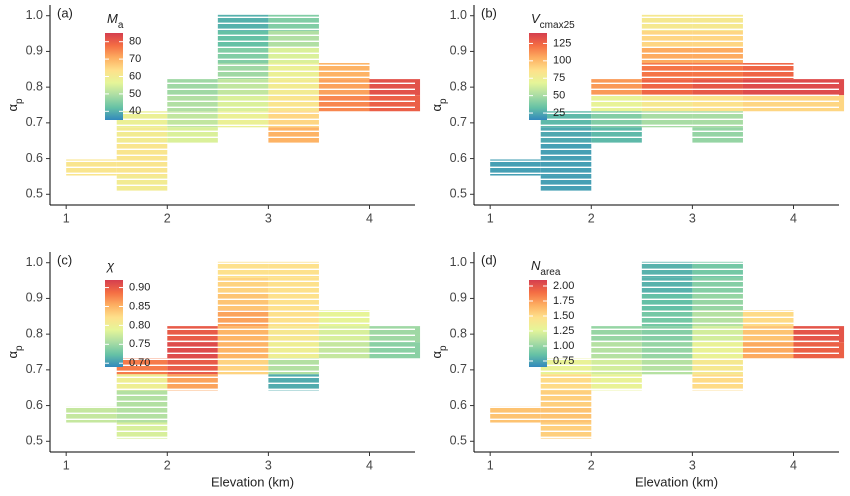  I want to click on colorbar-tick-label: 25, so click(559, 113).